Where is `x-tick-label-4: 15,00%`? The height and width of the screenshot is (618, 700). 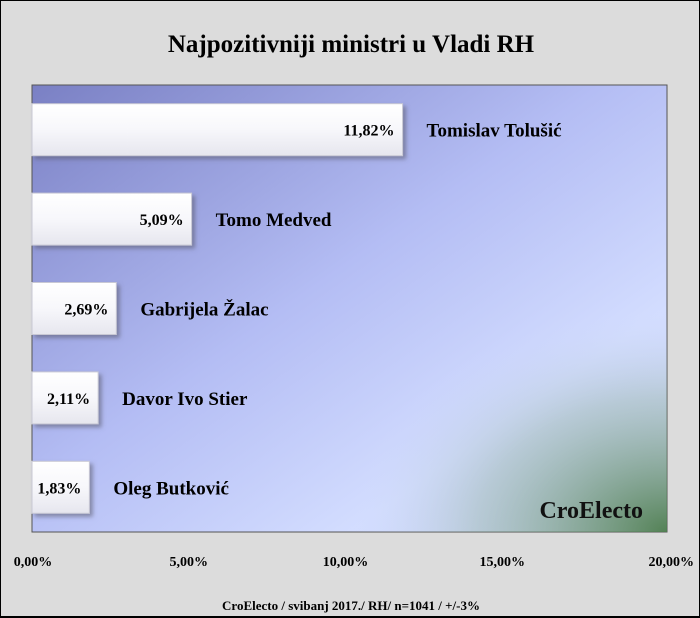 x-tick-label-4: 15,00% is located at coordinates (503, 562).